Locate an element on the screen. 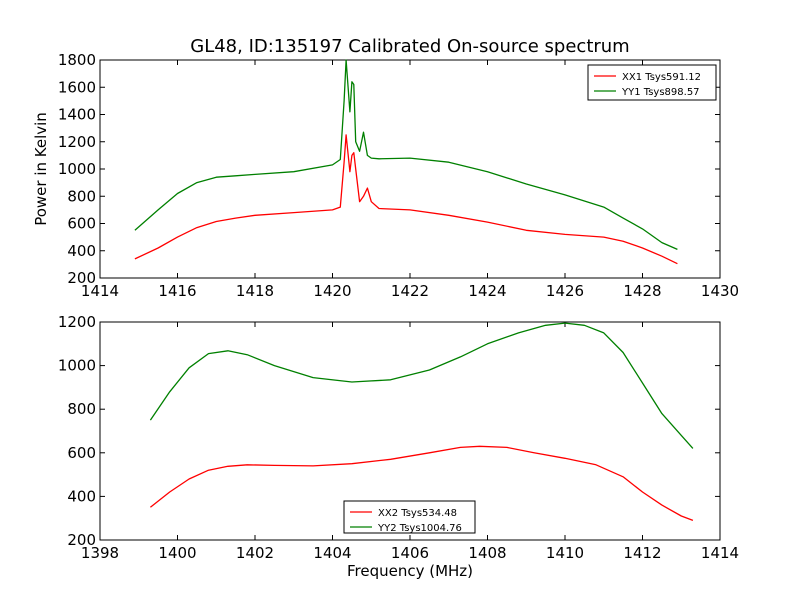 The height and width of the screenshot is (600, 800). bottom-legend-label-0: XX2 Tsys534.48 is located at coordinates (417, 513).